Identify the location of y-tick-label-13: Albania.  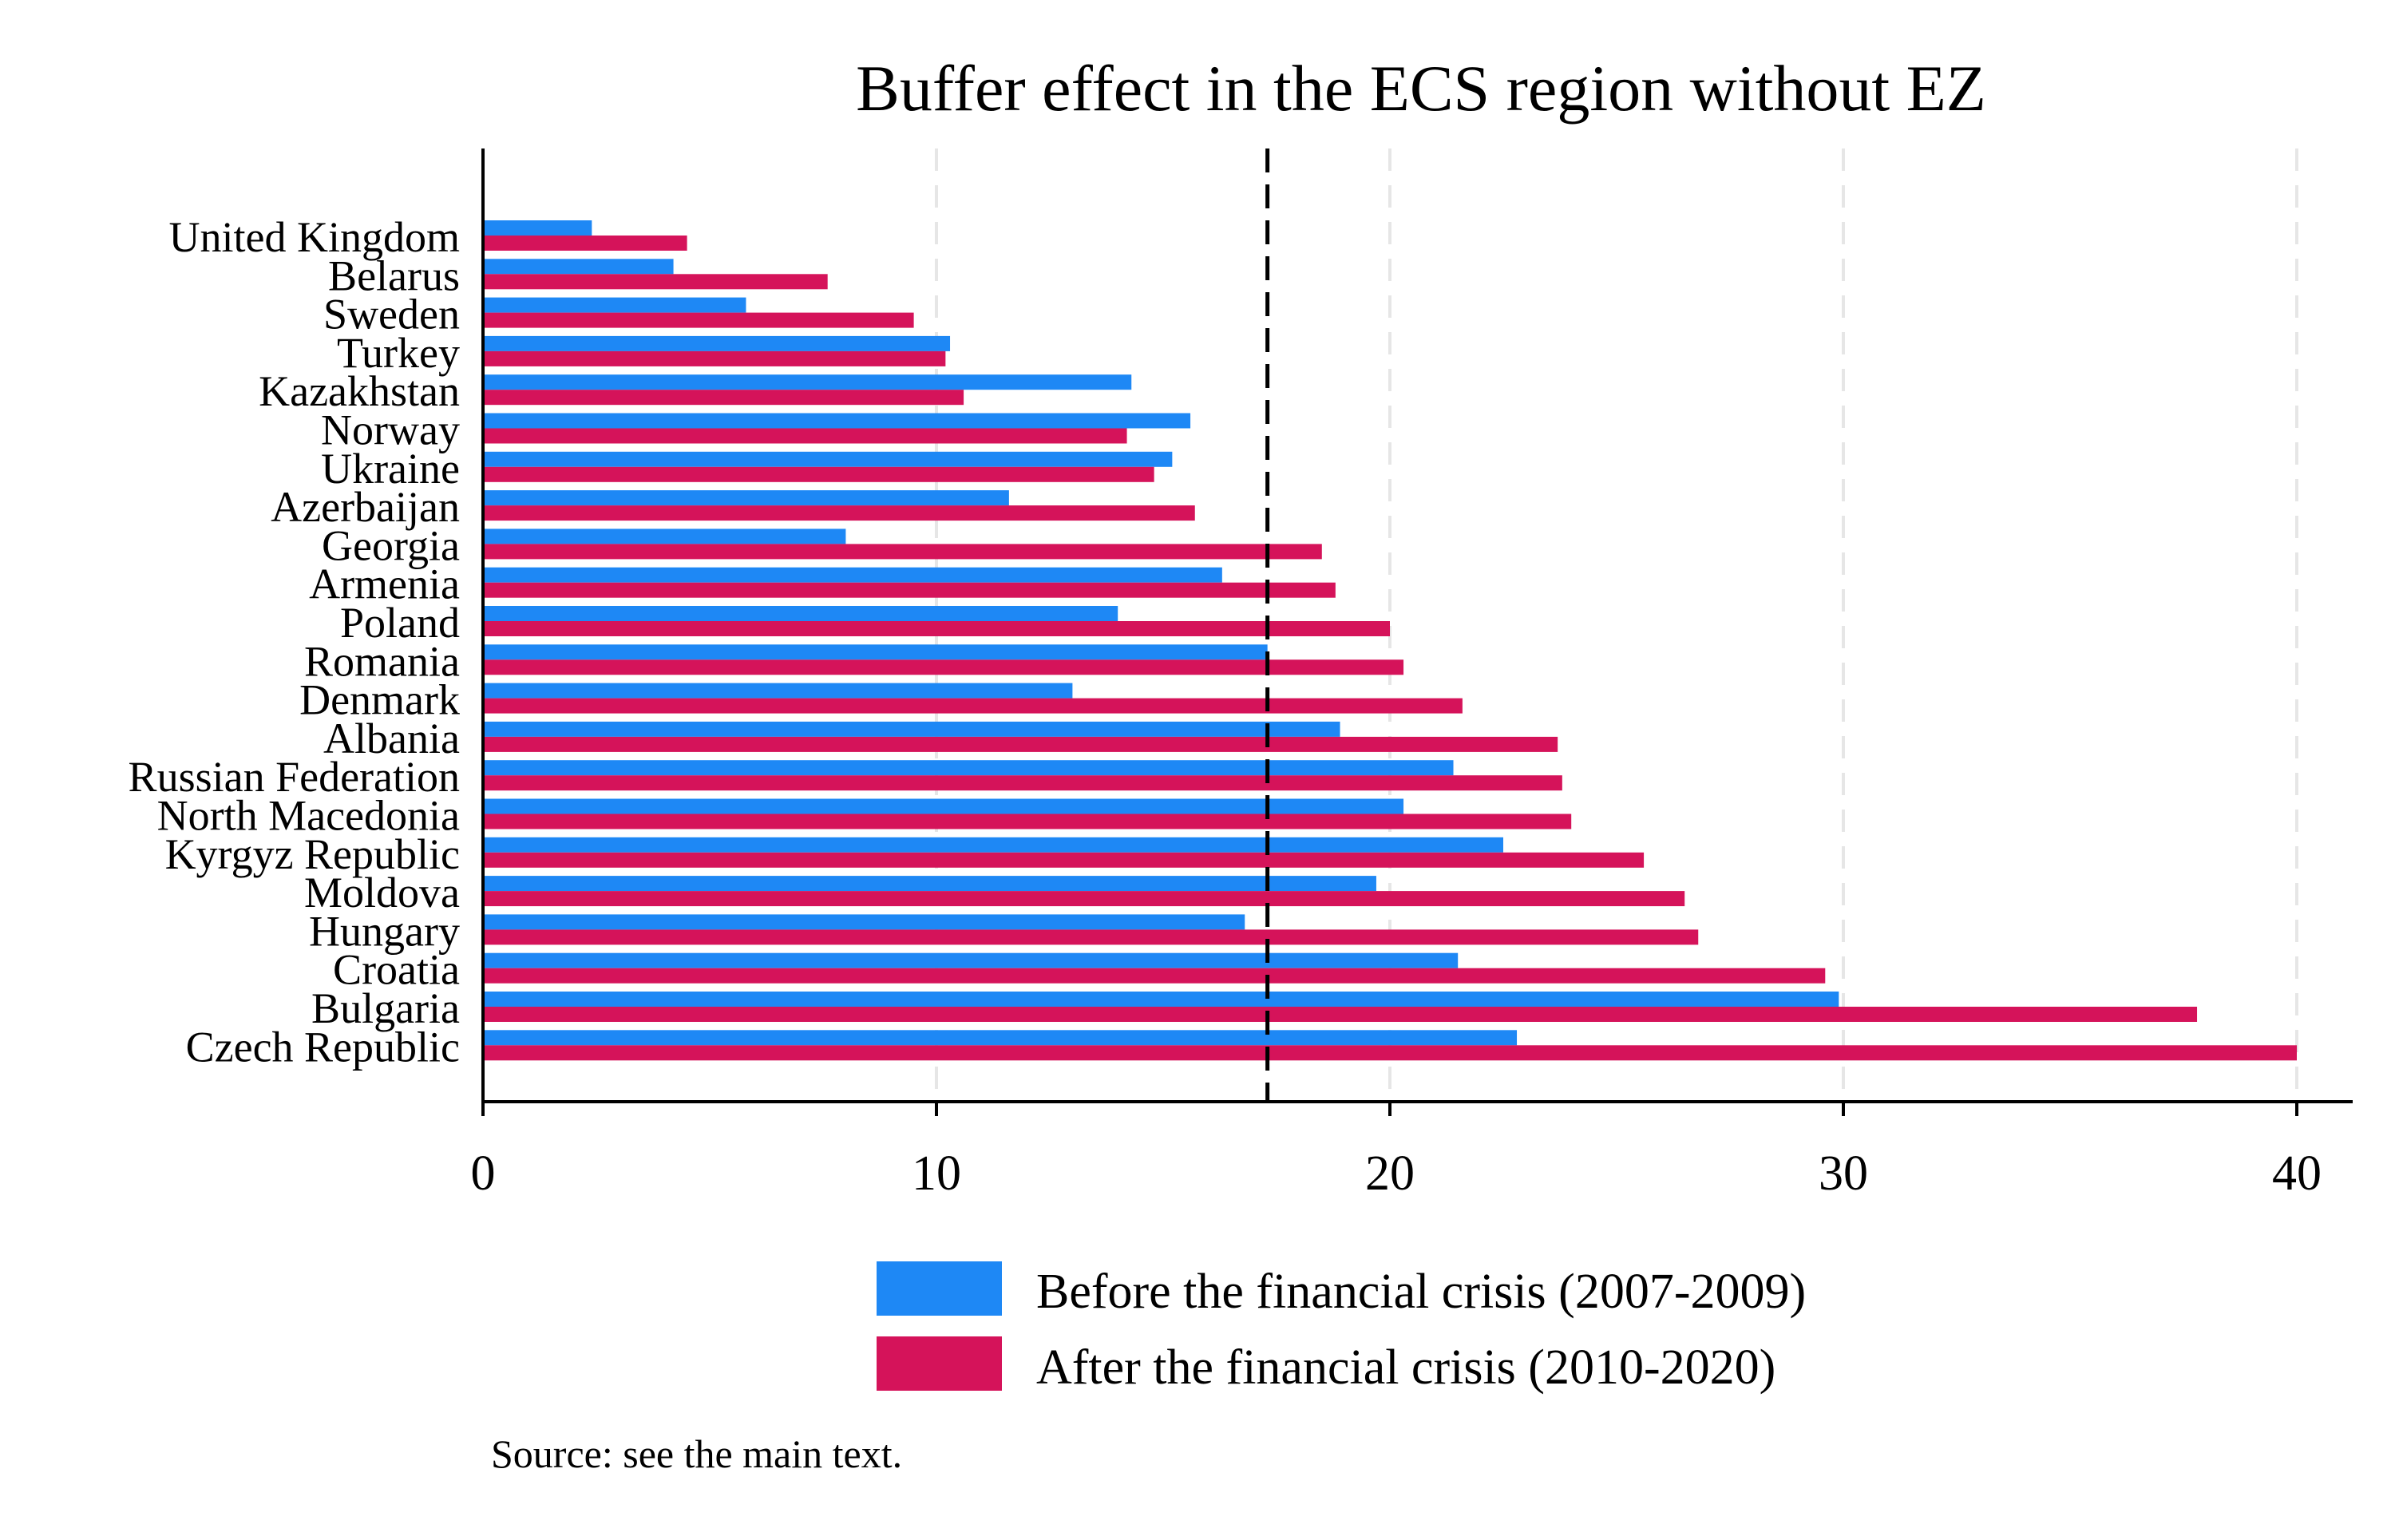
(391, 738).